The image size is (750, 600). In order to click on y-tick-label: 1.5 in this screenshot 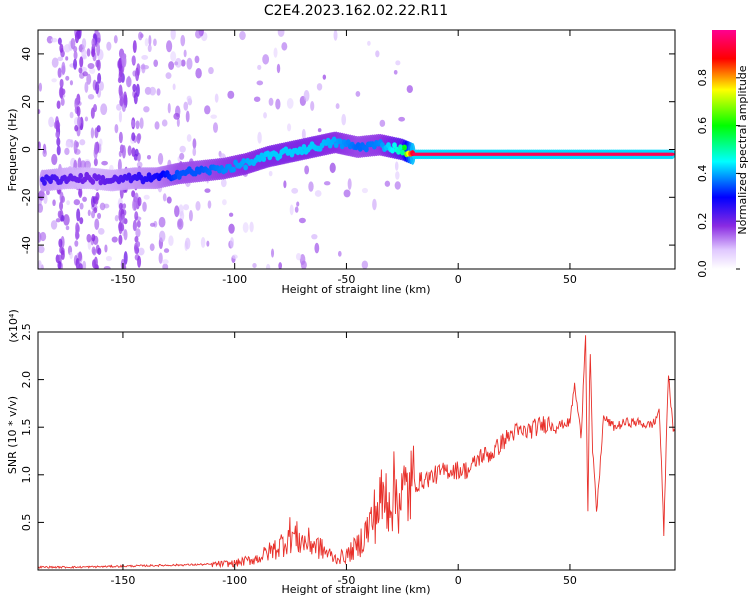, I will do `click(26, 427)`.